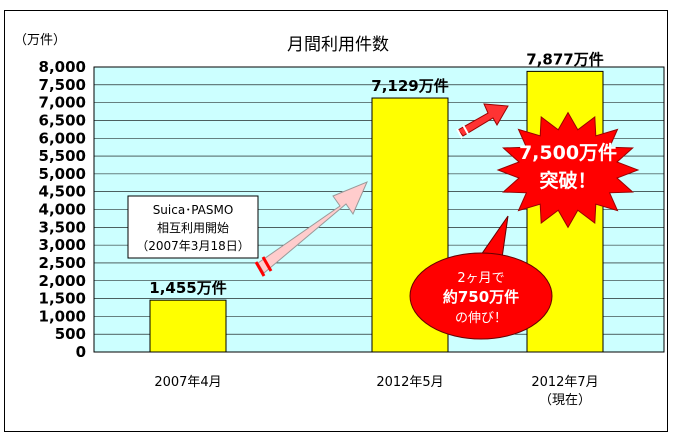 The image size is (676, 444). I want to click on note-line-2: 相互利用開始, so click(193, 228).